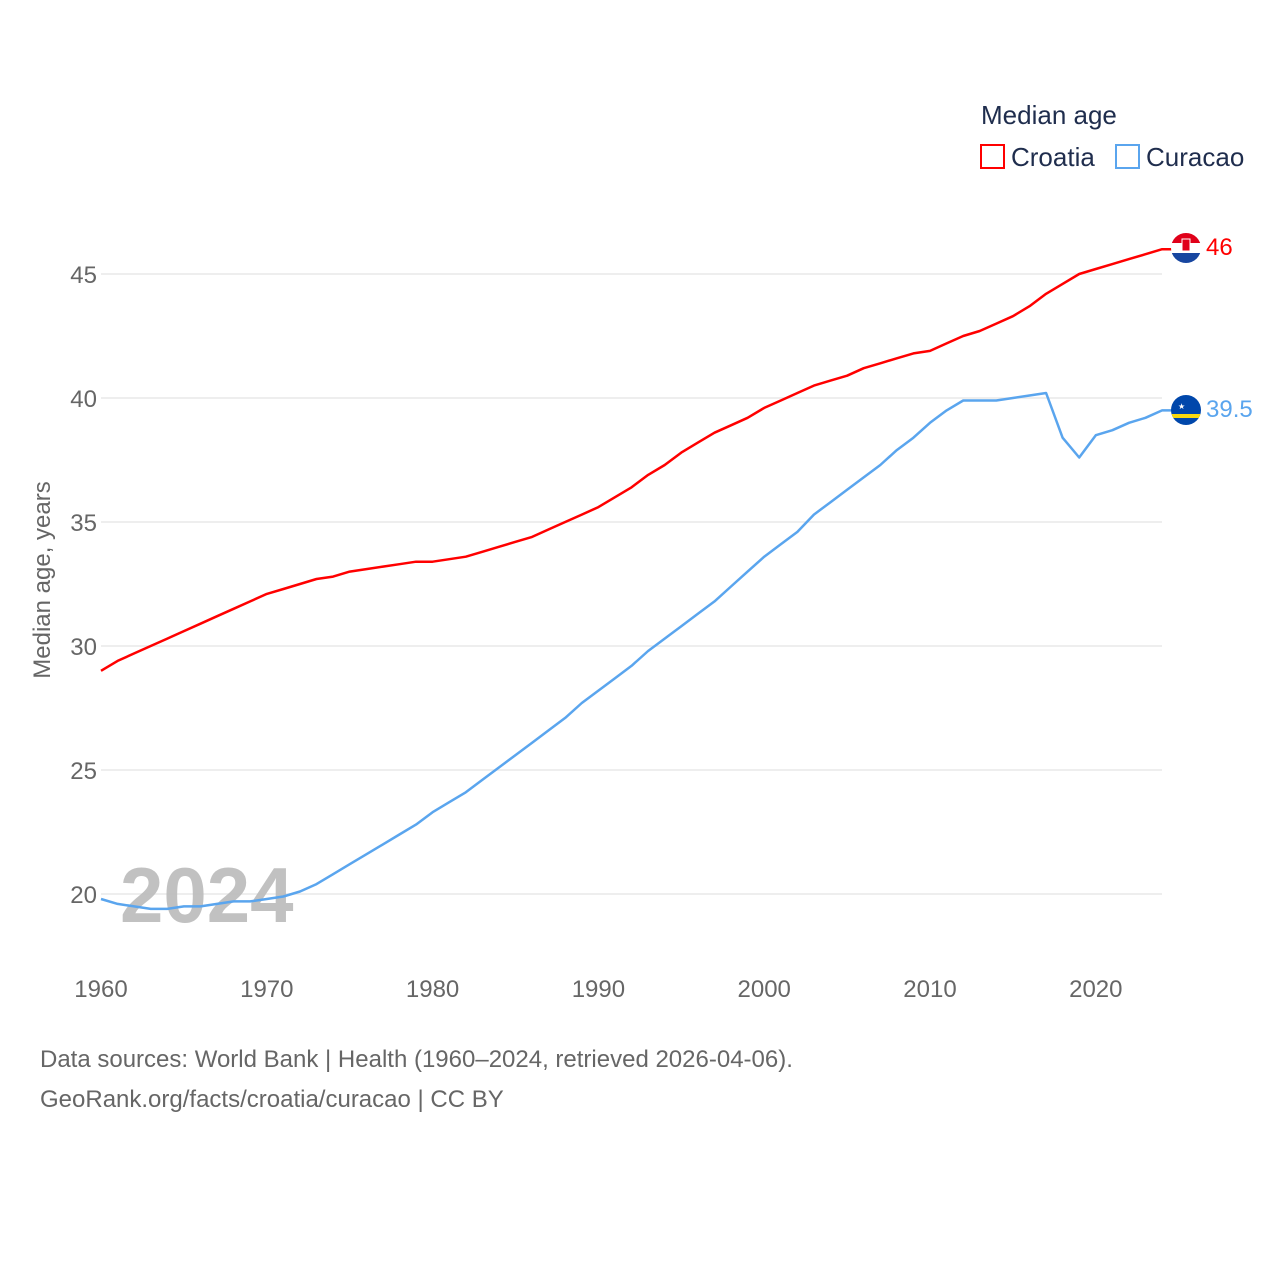  What do you see at coordinates (1053, 157) in the screenshot?
I see `legend-label-croatia: Croatia` at bounding box center [1053, 157].